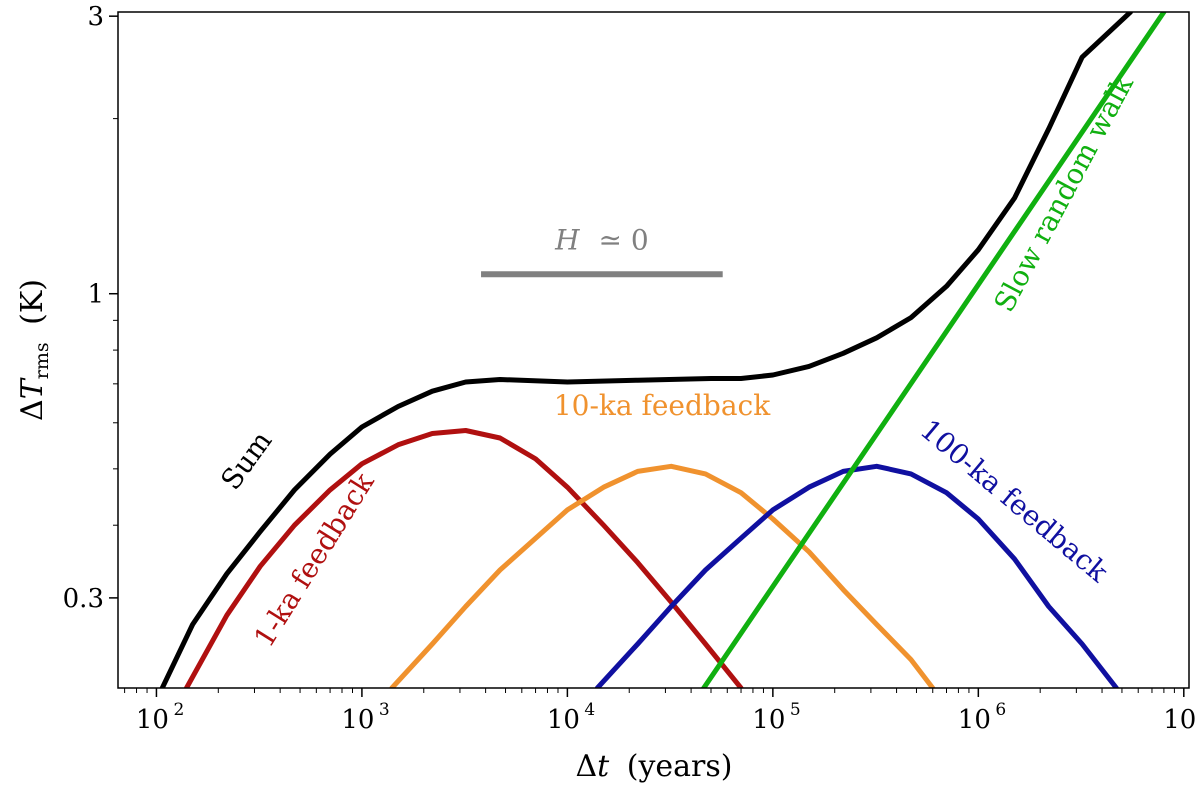  Describe the element at coordinates (856, 575) in the screenshot. I see `series-line-100-ka-feedback` at that location.